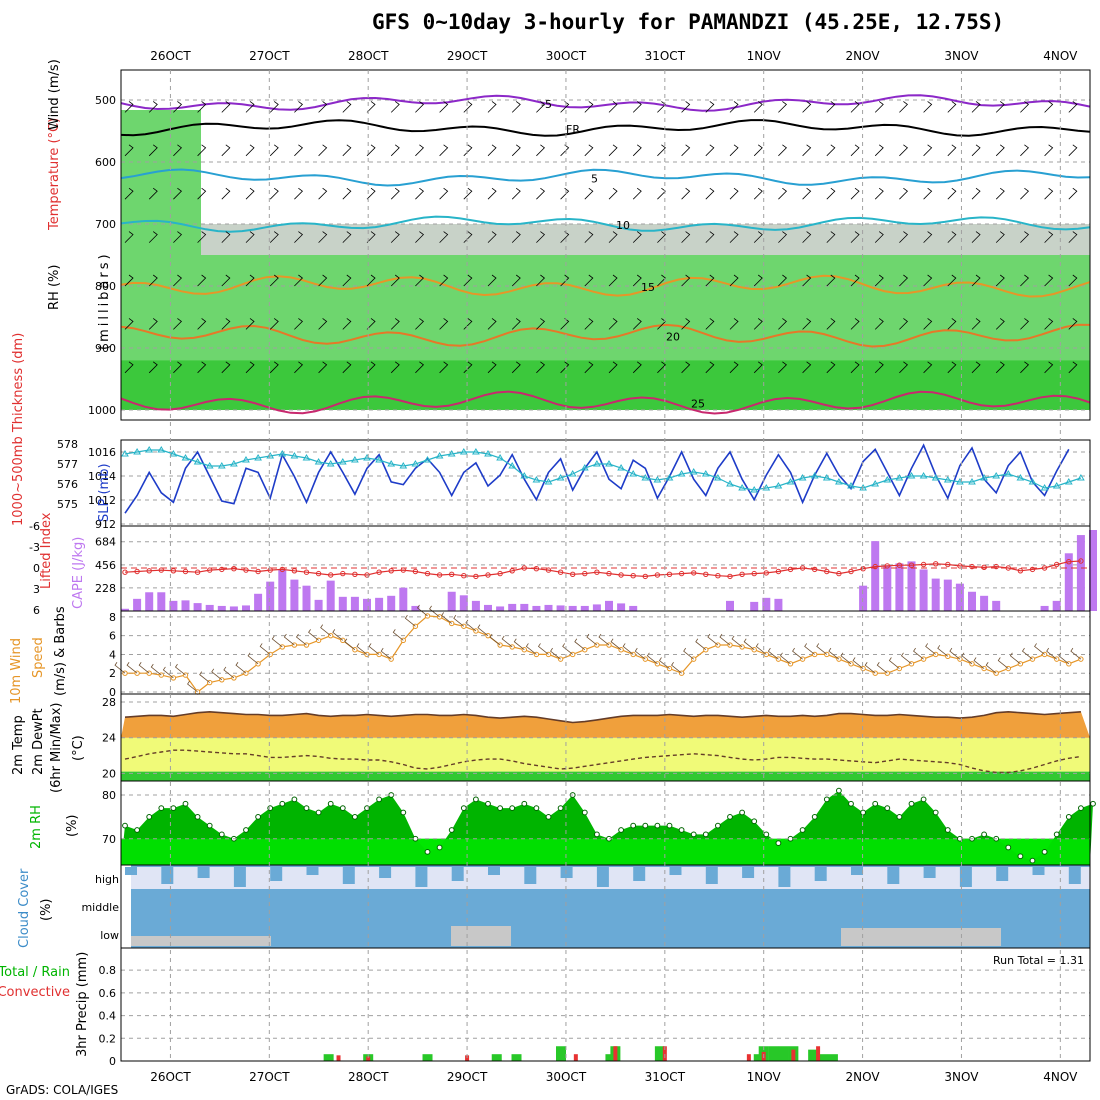 The width and height of the screenshot is (1100, 1100). I want to click on lifted-index-tick-label: 0, so click(36, 568).